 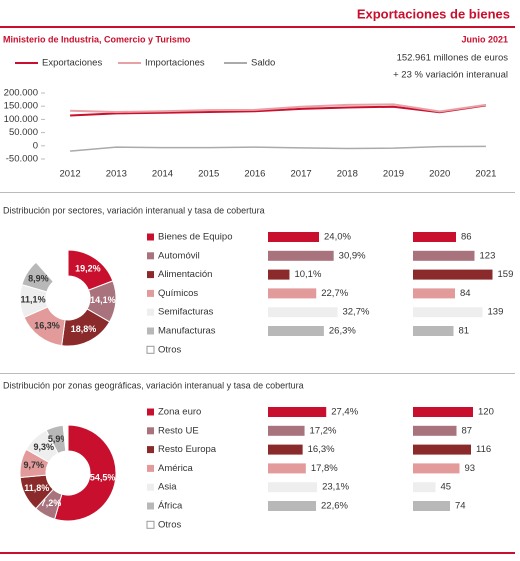 What do you see at coordinates (257, 553) in the screenshot?
I see `bottom-rule` at bounding box center [257, 553].